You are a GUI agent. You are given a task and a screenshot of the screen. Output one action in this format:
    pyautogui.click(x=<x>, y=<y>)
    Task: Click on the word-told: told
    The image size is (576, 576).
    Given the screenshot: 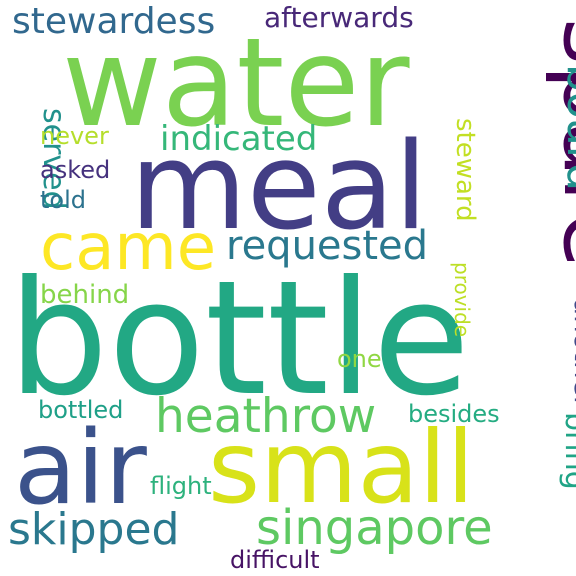 What is the action you would take?
    pyautogui.click(x=63, y=200)
    